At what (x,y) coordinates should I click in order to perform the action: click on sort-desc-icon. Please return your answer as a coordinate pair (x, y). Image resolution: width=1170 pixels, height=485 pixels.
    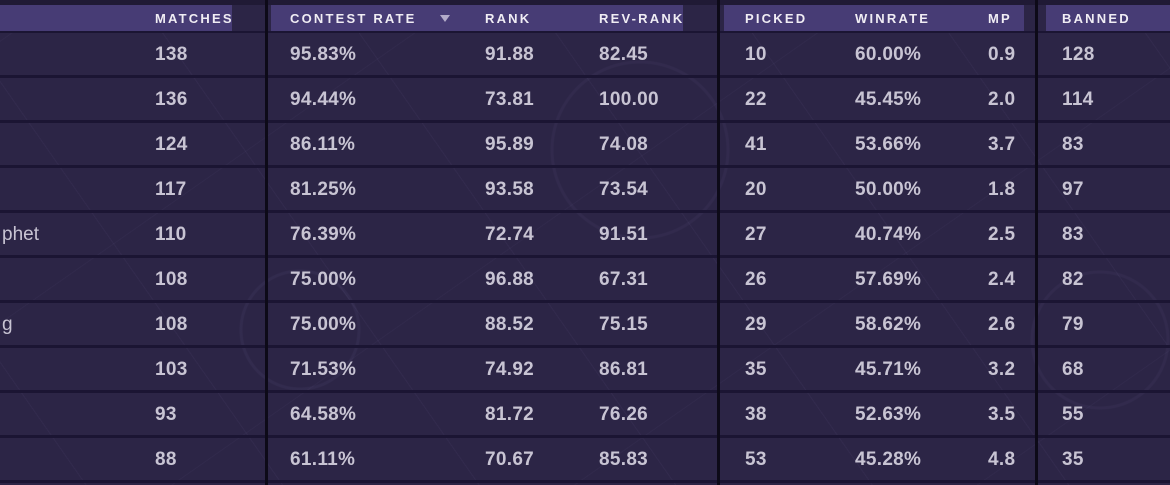
    Looking at the image, I should click on (445, 18).